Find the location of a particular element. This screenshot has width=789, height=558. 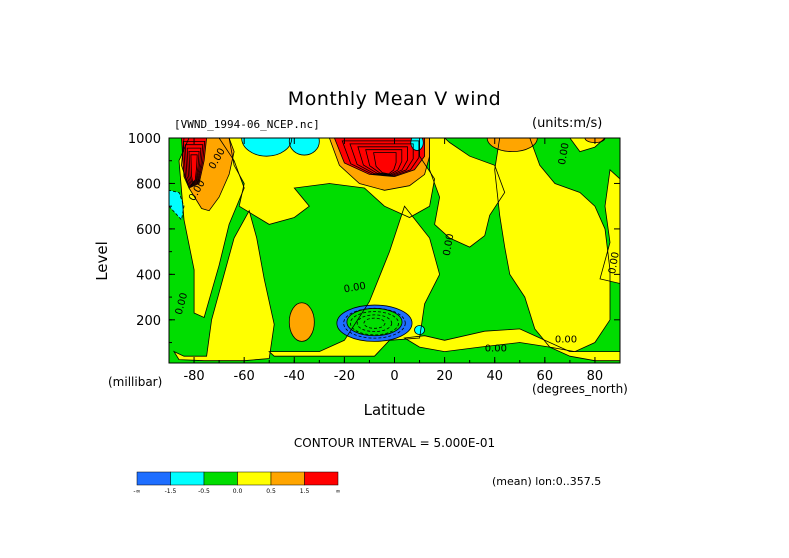

units-label: (units:m/s) is located at coordinates (567, 123).